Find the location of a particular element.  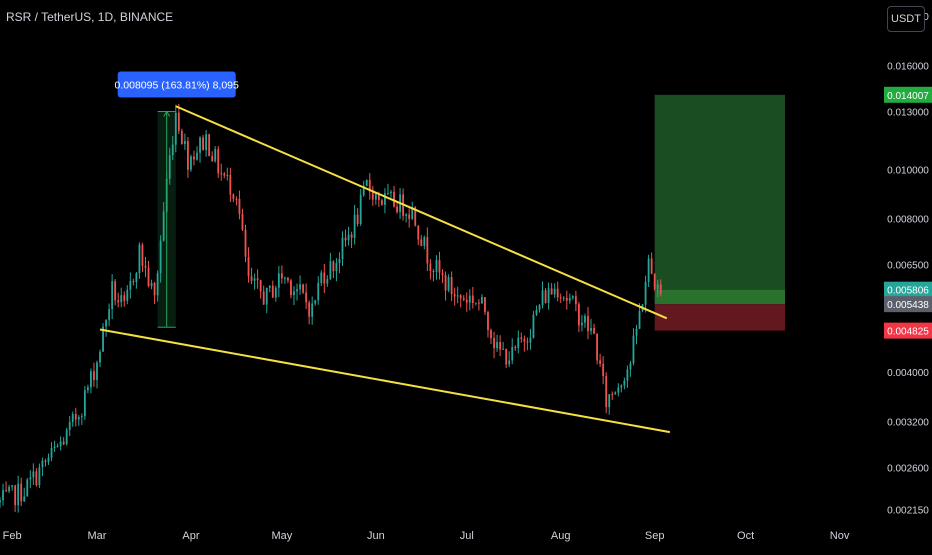

y-tick-label: 0.004000 is located at coordinates (908, 373).